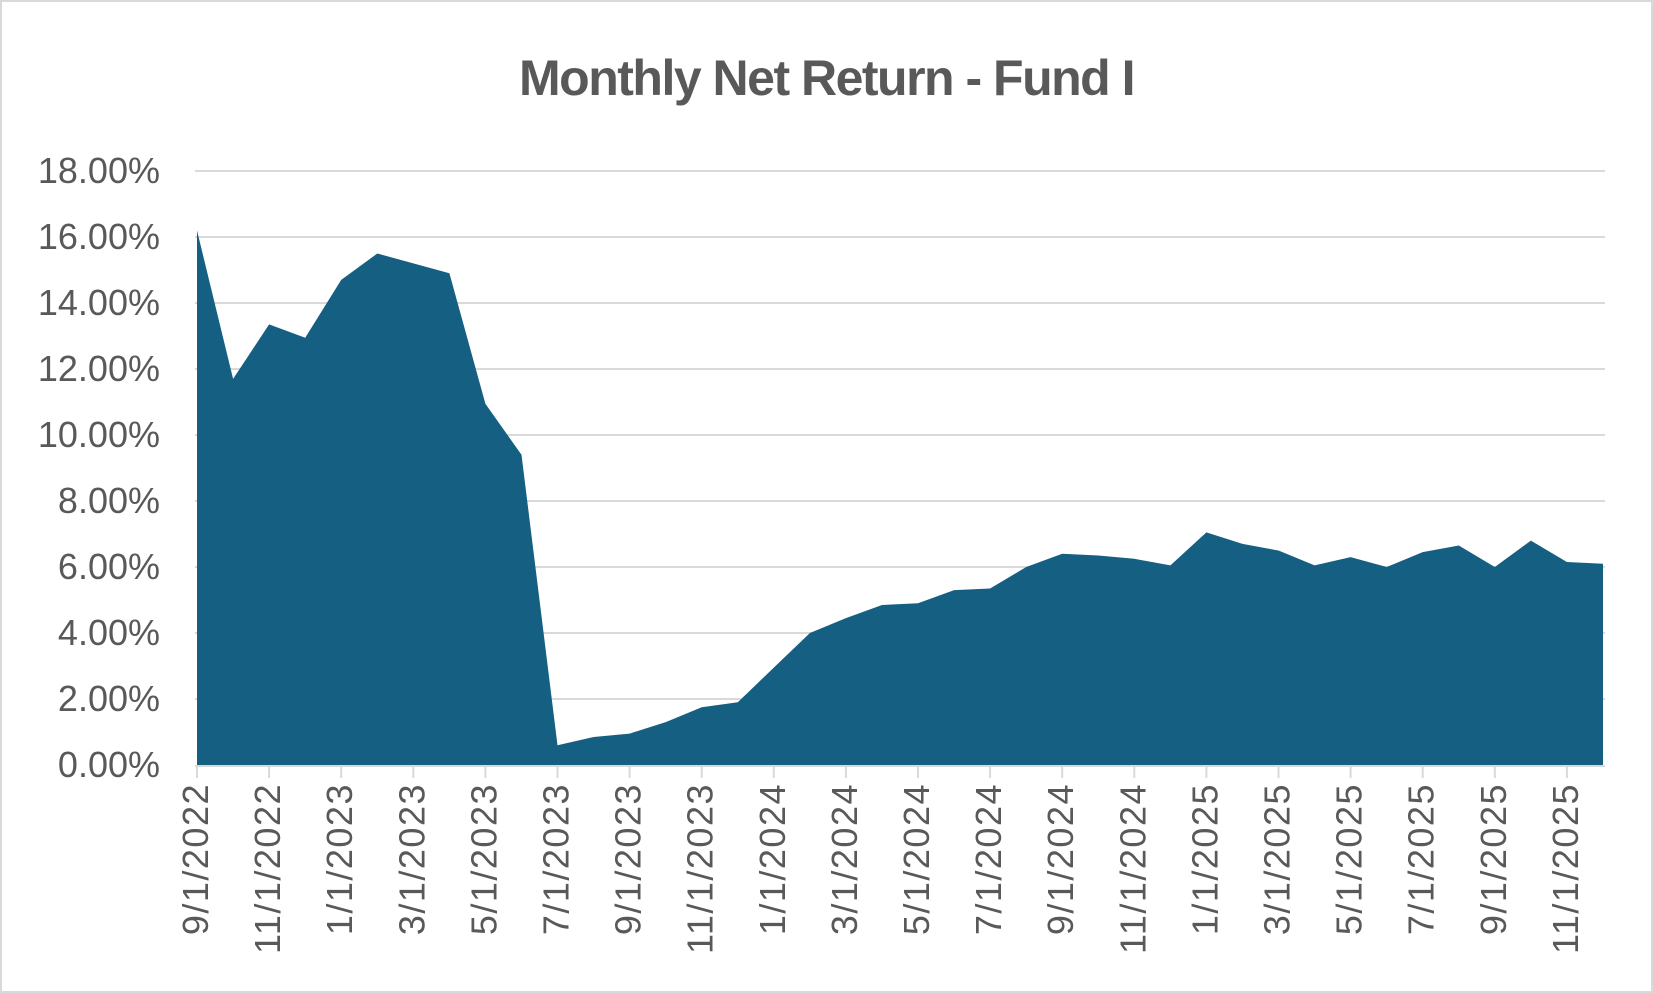  I want to click on x-axis-label: 9/1/2023, so click(628, 859).